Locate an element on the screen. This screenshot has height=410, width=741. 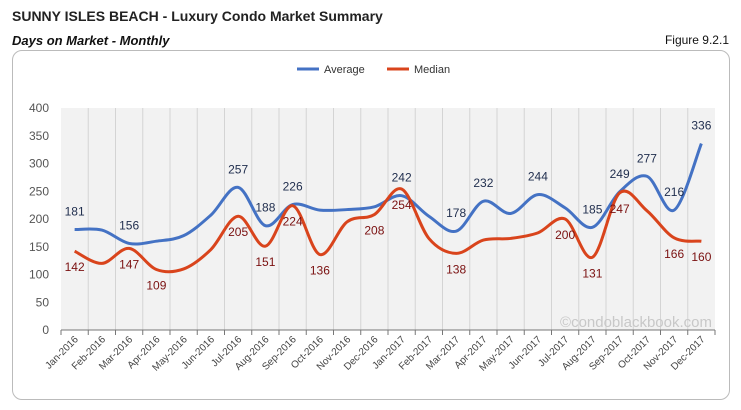
data-label: 247 is located at coordinates (620, 209).